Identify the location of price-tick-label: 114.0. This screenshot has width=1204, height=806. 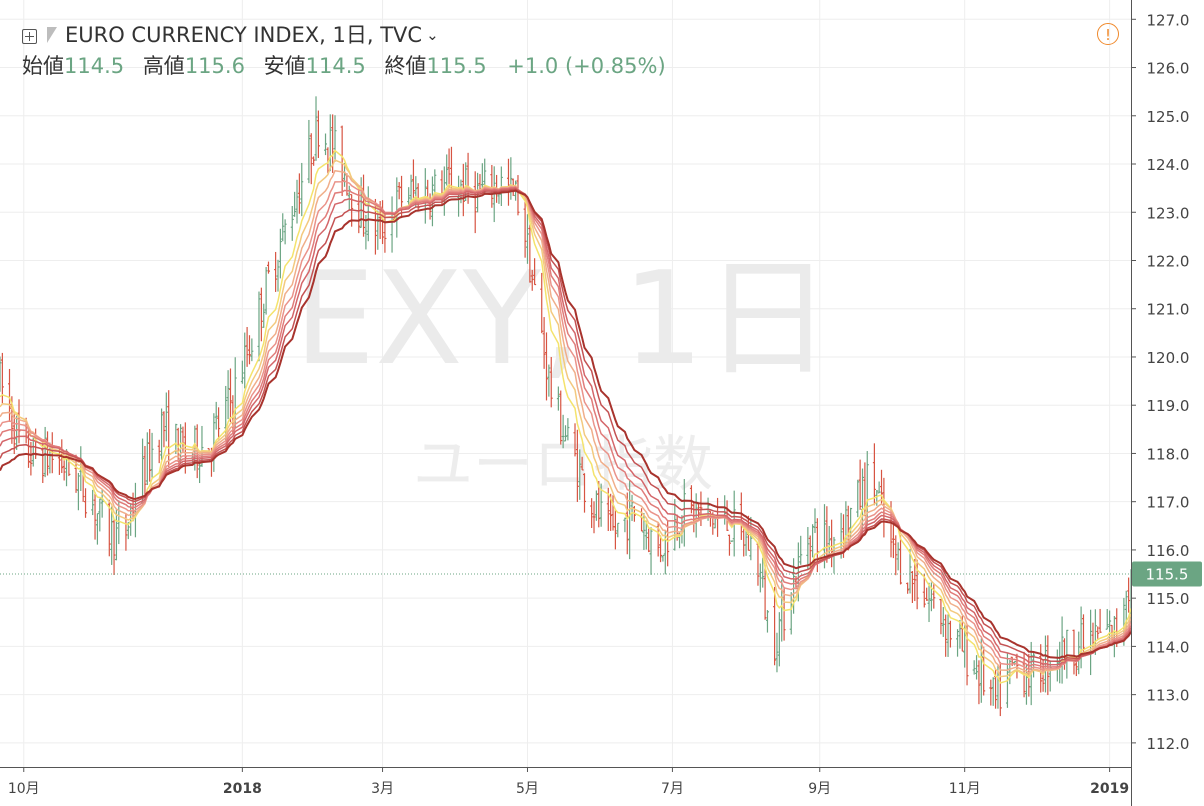
(1168, 647).